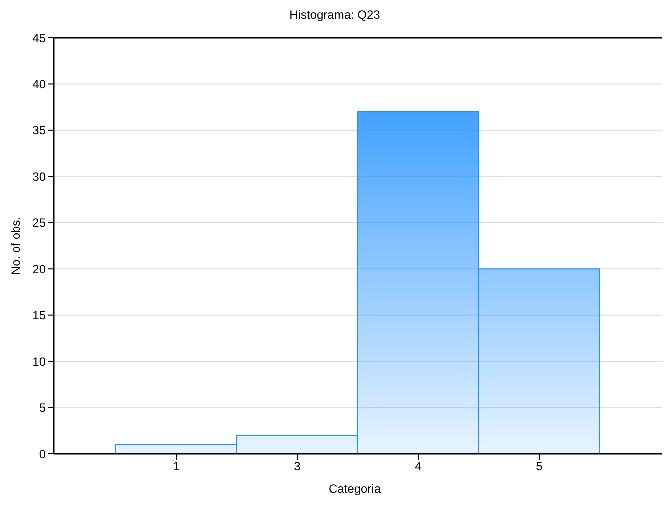  I want to click on x-tick-label: 5, so click(540, 467).